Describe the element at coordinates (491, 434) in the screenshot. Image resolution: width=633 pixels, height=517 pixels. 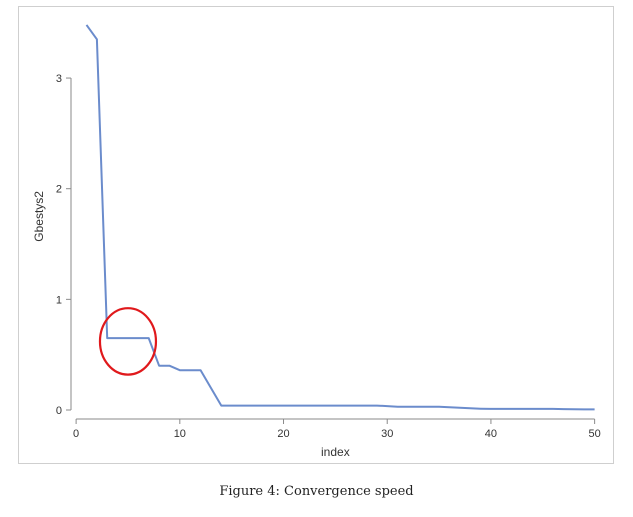
I see `x-tick-label: 40` at that location.